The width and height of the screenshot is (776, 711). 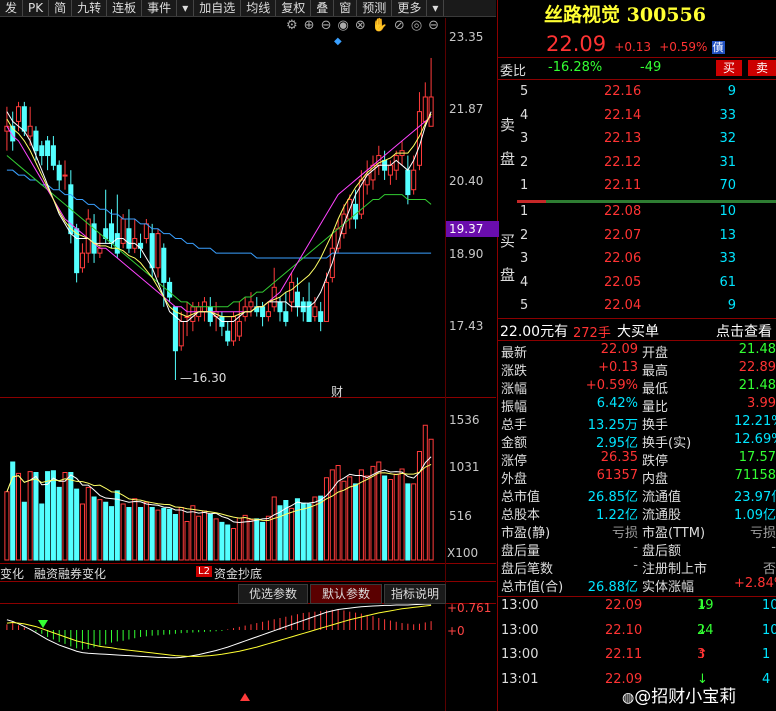 I want to click on bid-row: 4 22.05 61, so click(x=647, y=286).